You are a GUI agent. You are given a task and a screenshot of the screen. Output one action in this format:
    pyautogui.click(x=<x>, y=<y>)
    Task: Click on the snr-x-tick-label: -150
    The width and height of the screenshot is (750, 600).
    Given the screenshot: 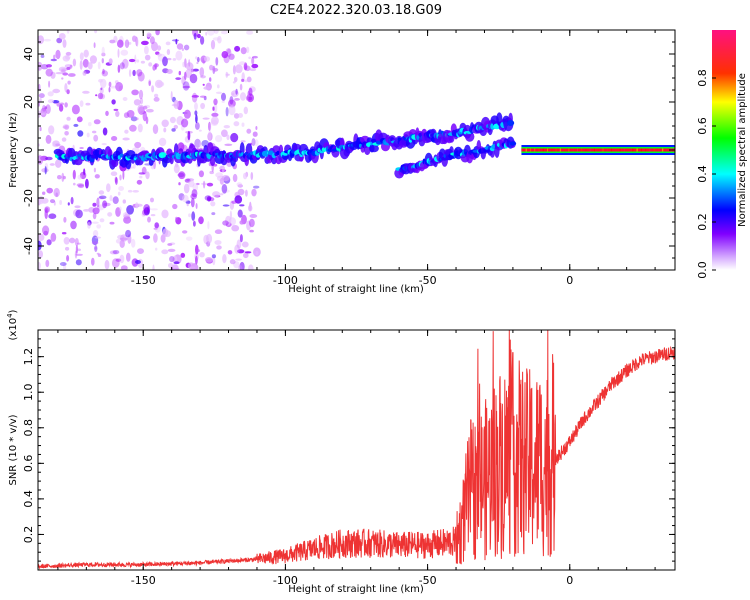 What is the action you would take?
    pyautogui.click(x=143, y=580)
    